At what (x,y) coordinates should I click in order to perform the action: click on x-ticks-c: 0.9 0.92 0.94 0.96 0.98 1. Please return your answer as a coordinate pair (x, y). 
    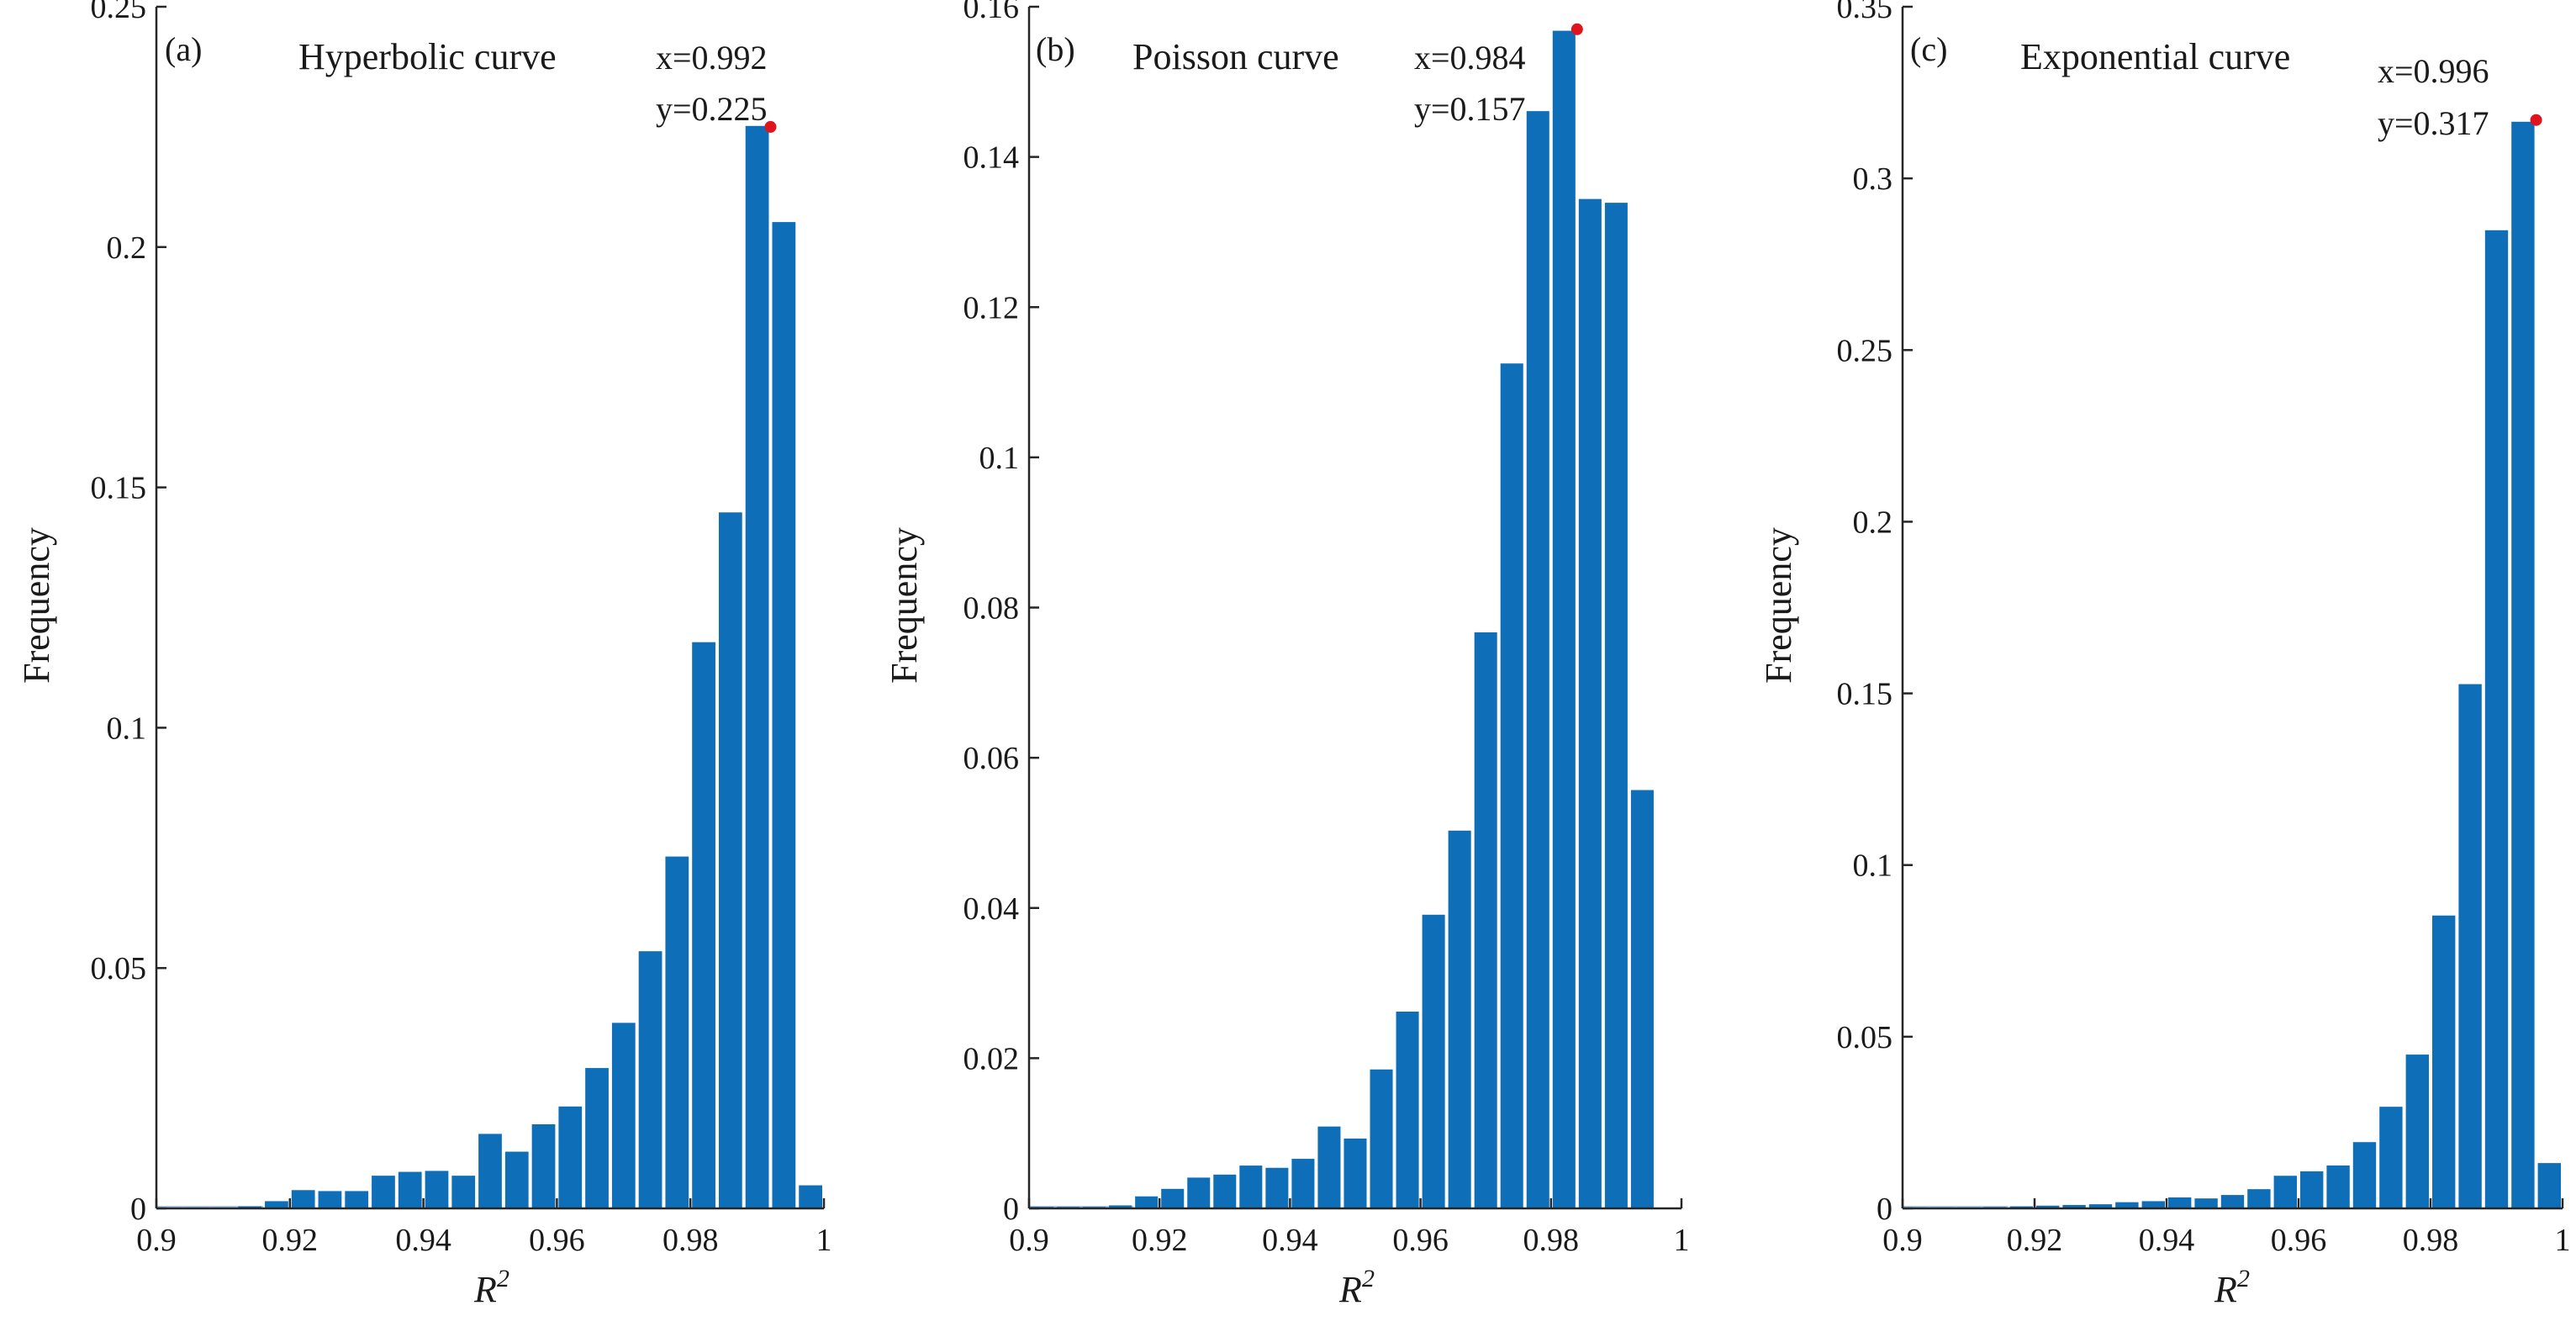
    Looking at the image, I should click on (2226, 1228).